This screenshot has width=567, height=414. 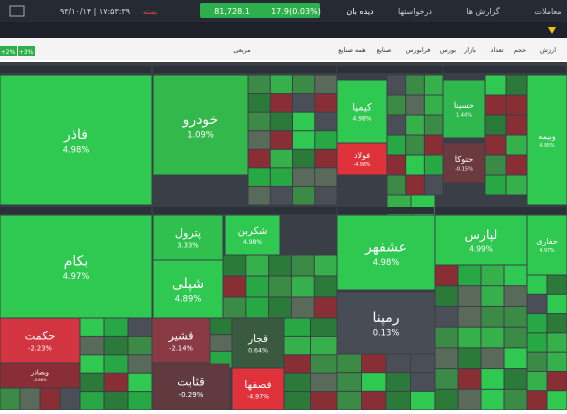 What do you see at coordinates (415, 11) in the screenshot?
I see `menu-item: درخواستها` at bounding box center [415, 11].